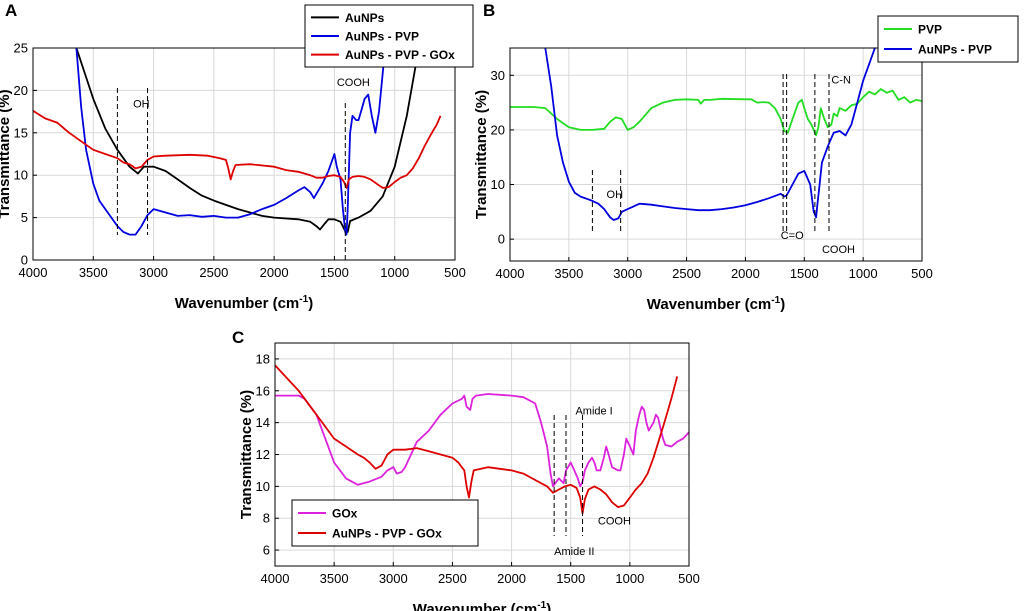 The width and height of the screenshot is (1024, 611). What do you see at coordinates (482, 440) in the screenshot?
I see `series-line-c-gox` at bounding box center [482, 440].